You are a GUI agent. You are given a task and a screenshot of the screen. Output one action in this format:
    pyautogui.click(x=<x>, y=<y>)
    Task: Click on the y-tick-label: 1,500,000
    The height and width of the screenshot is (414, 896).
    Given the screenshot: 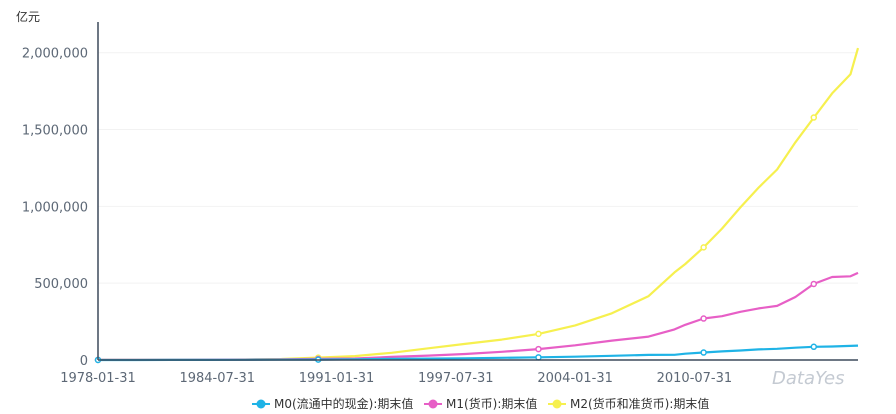 What is the action you would take?
    pyautogui.click(x=55, y=131)
    